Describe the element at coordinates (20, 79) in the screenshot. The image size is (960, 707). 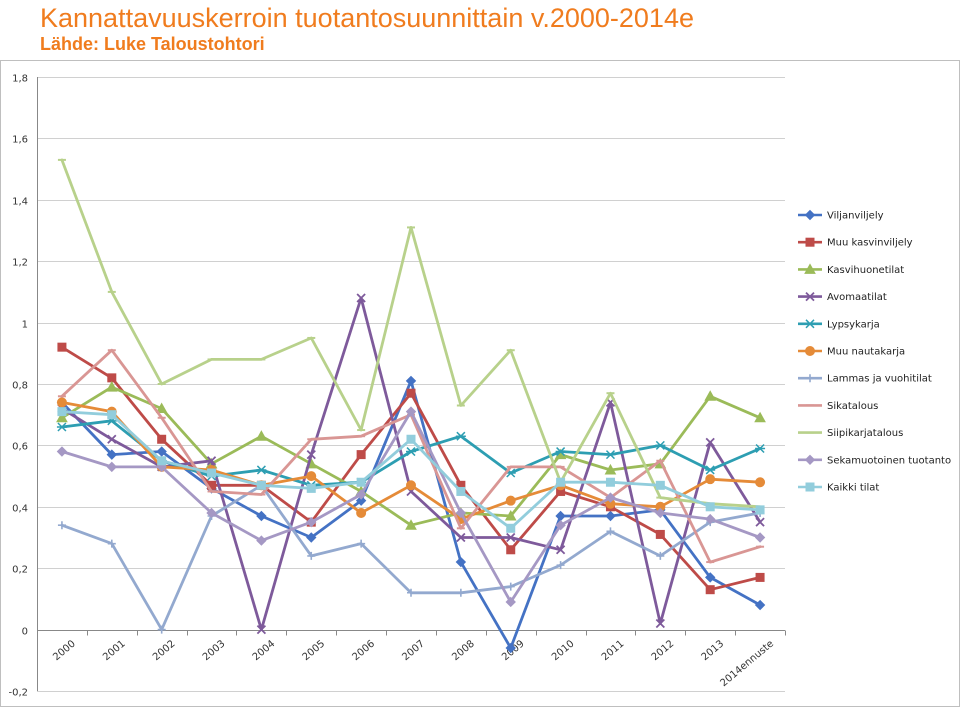
I see `y-tick-label: 1,8` at that location.